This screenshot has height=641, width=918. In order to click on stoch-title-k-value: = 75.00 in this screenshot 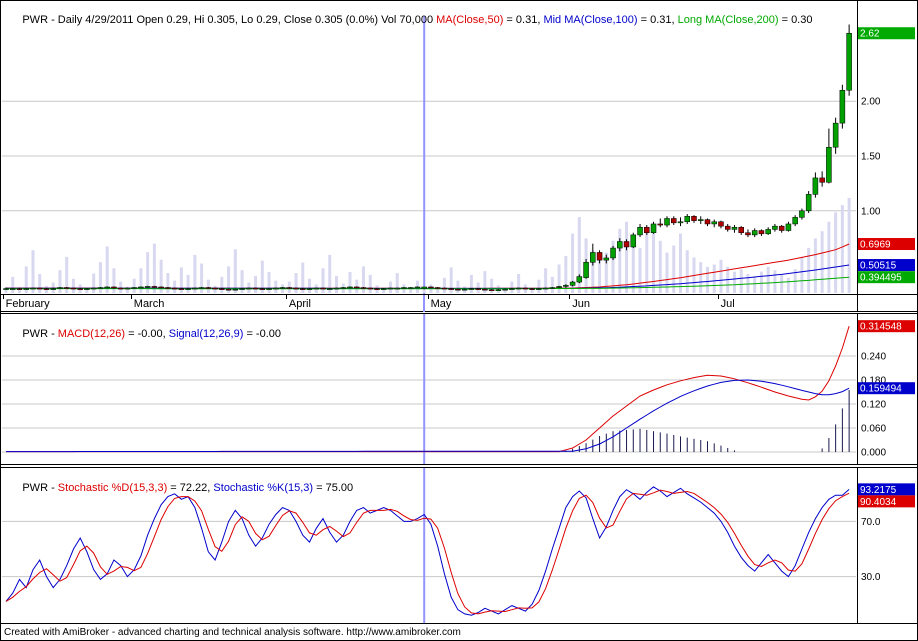, I will do `click(333, 488)`.